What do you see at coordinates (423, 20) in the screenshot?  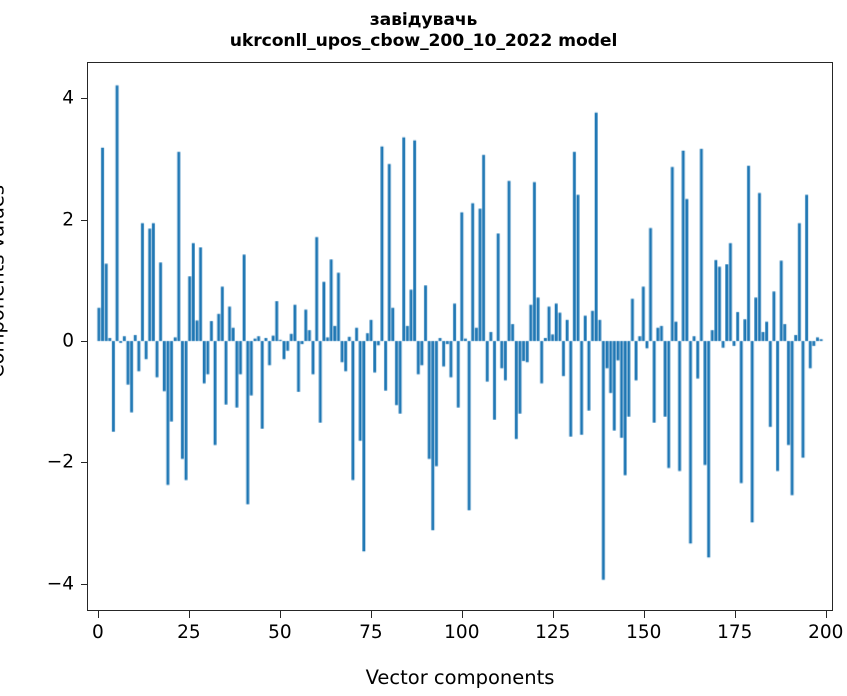 I see `chart-title-line-1: завідувачь` at bounding box center [423, 20].